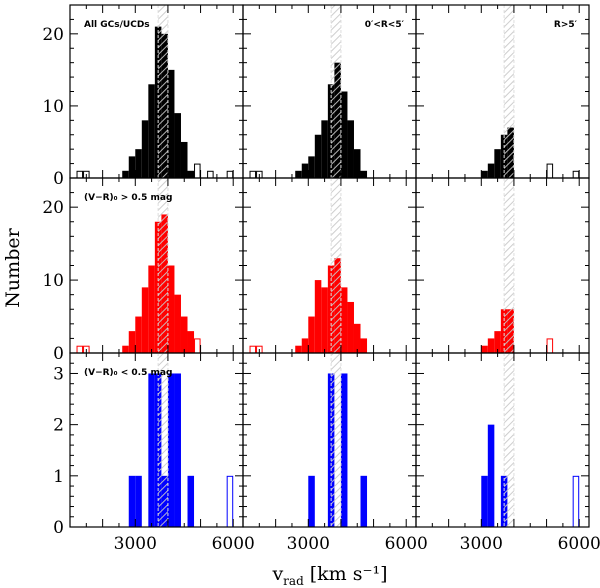  What do you see at coordinates (58, 426) in the screenshot?
I see `y-tick-label: 2` at bounding box center [58, 426].